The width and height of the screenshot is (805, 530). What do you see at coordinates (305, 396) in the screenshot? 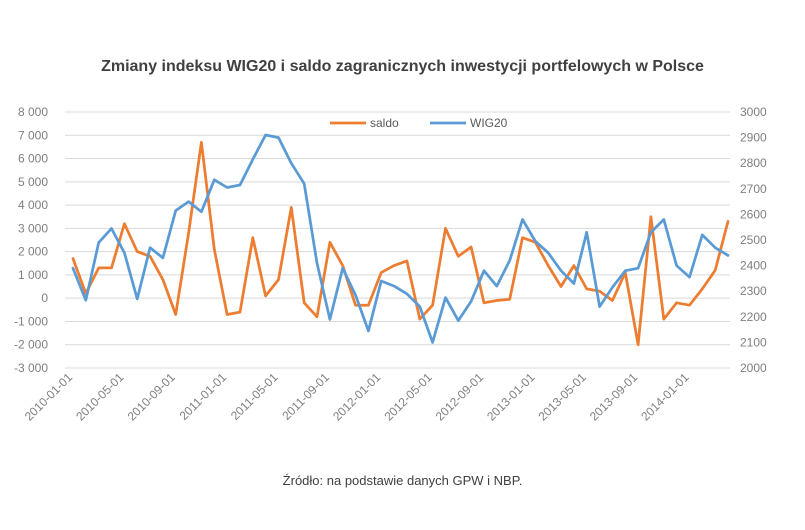
I see `x-tick-label: 2011-09-01` at bounding box center [305, 396].